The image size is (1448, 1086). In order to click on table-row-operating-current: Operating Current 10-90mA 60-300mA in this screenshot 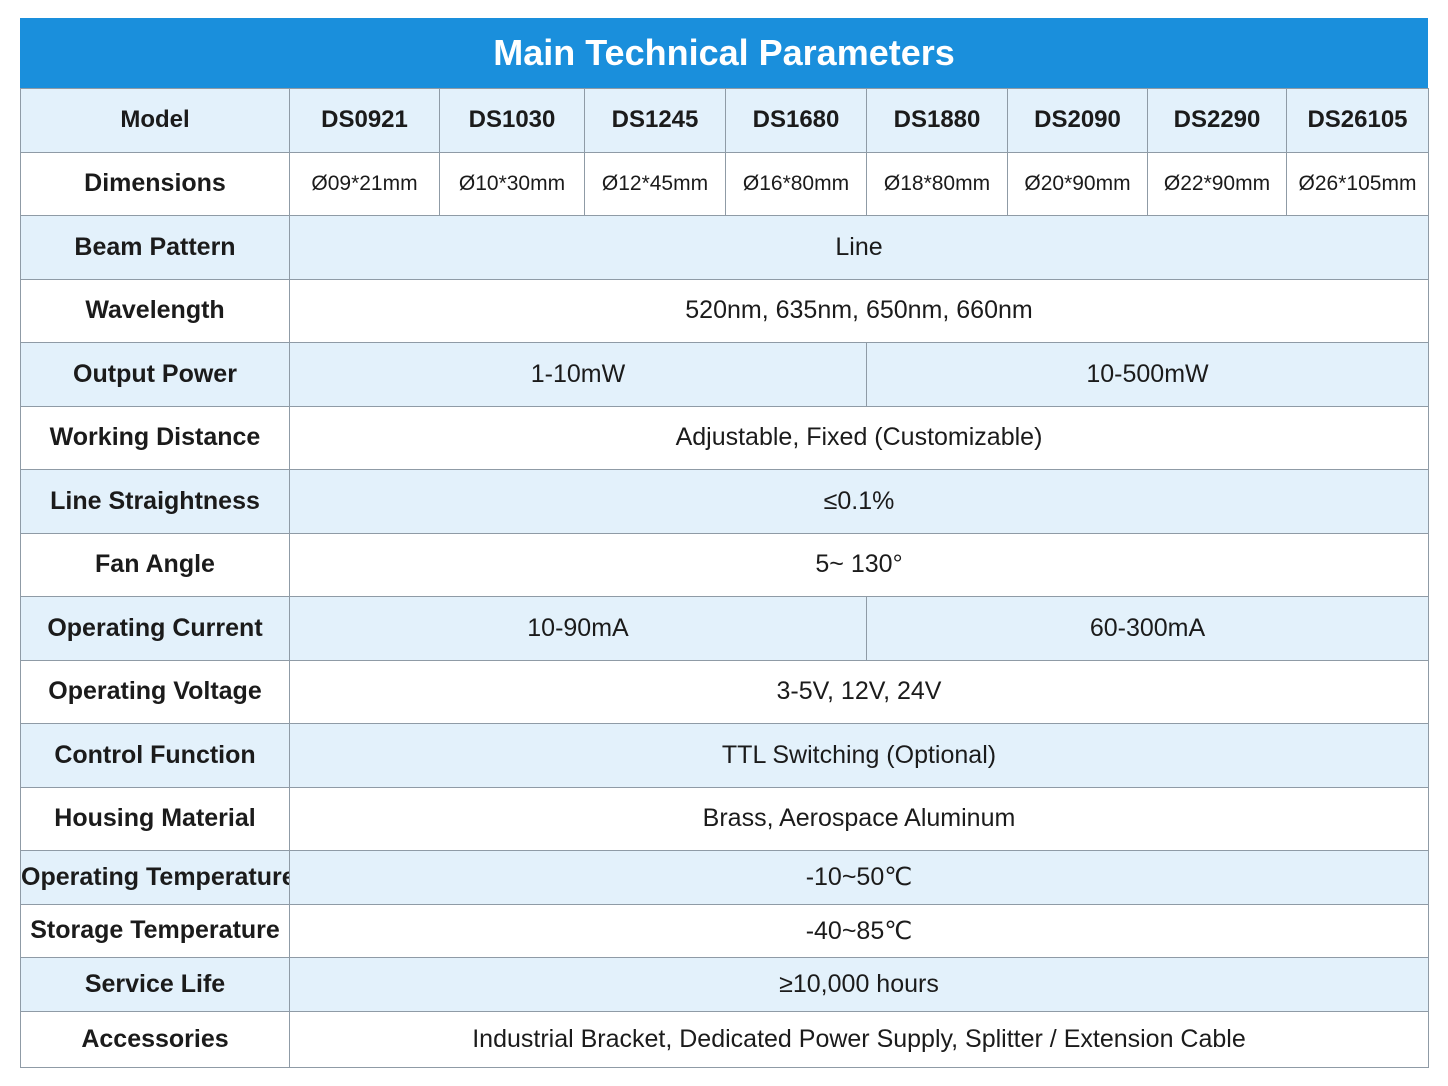, I will do `click(724, 628)`.